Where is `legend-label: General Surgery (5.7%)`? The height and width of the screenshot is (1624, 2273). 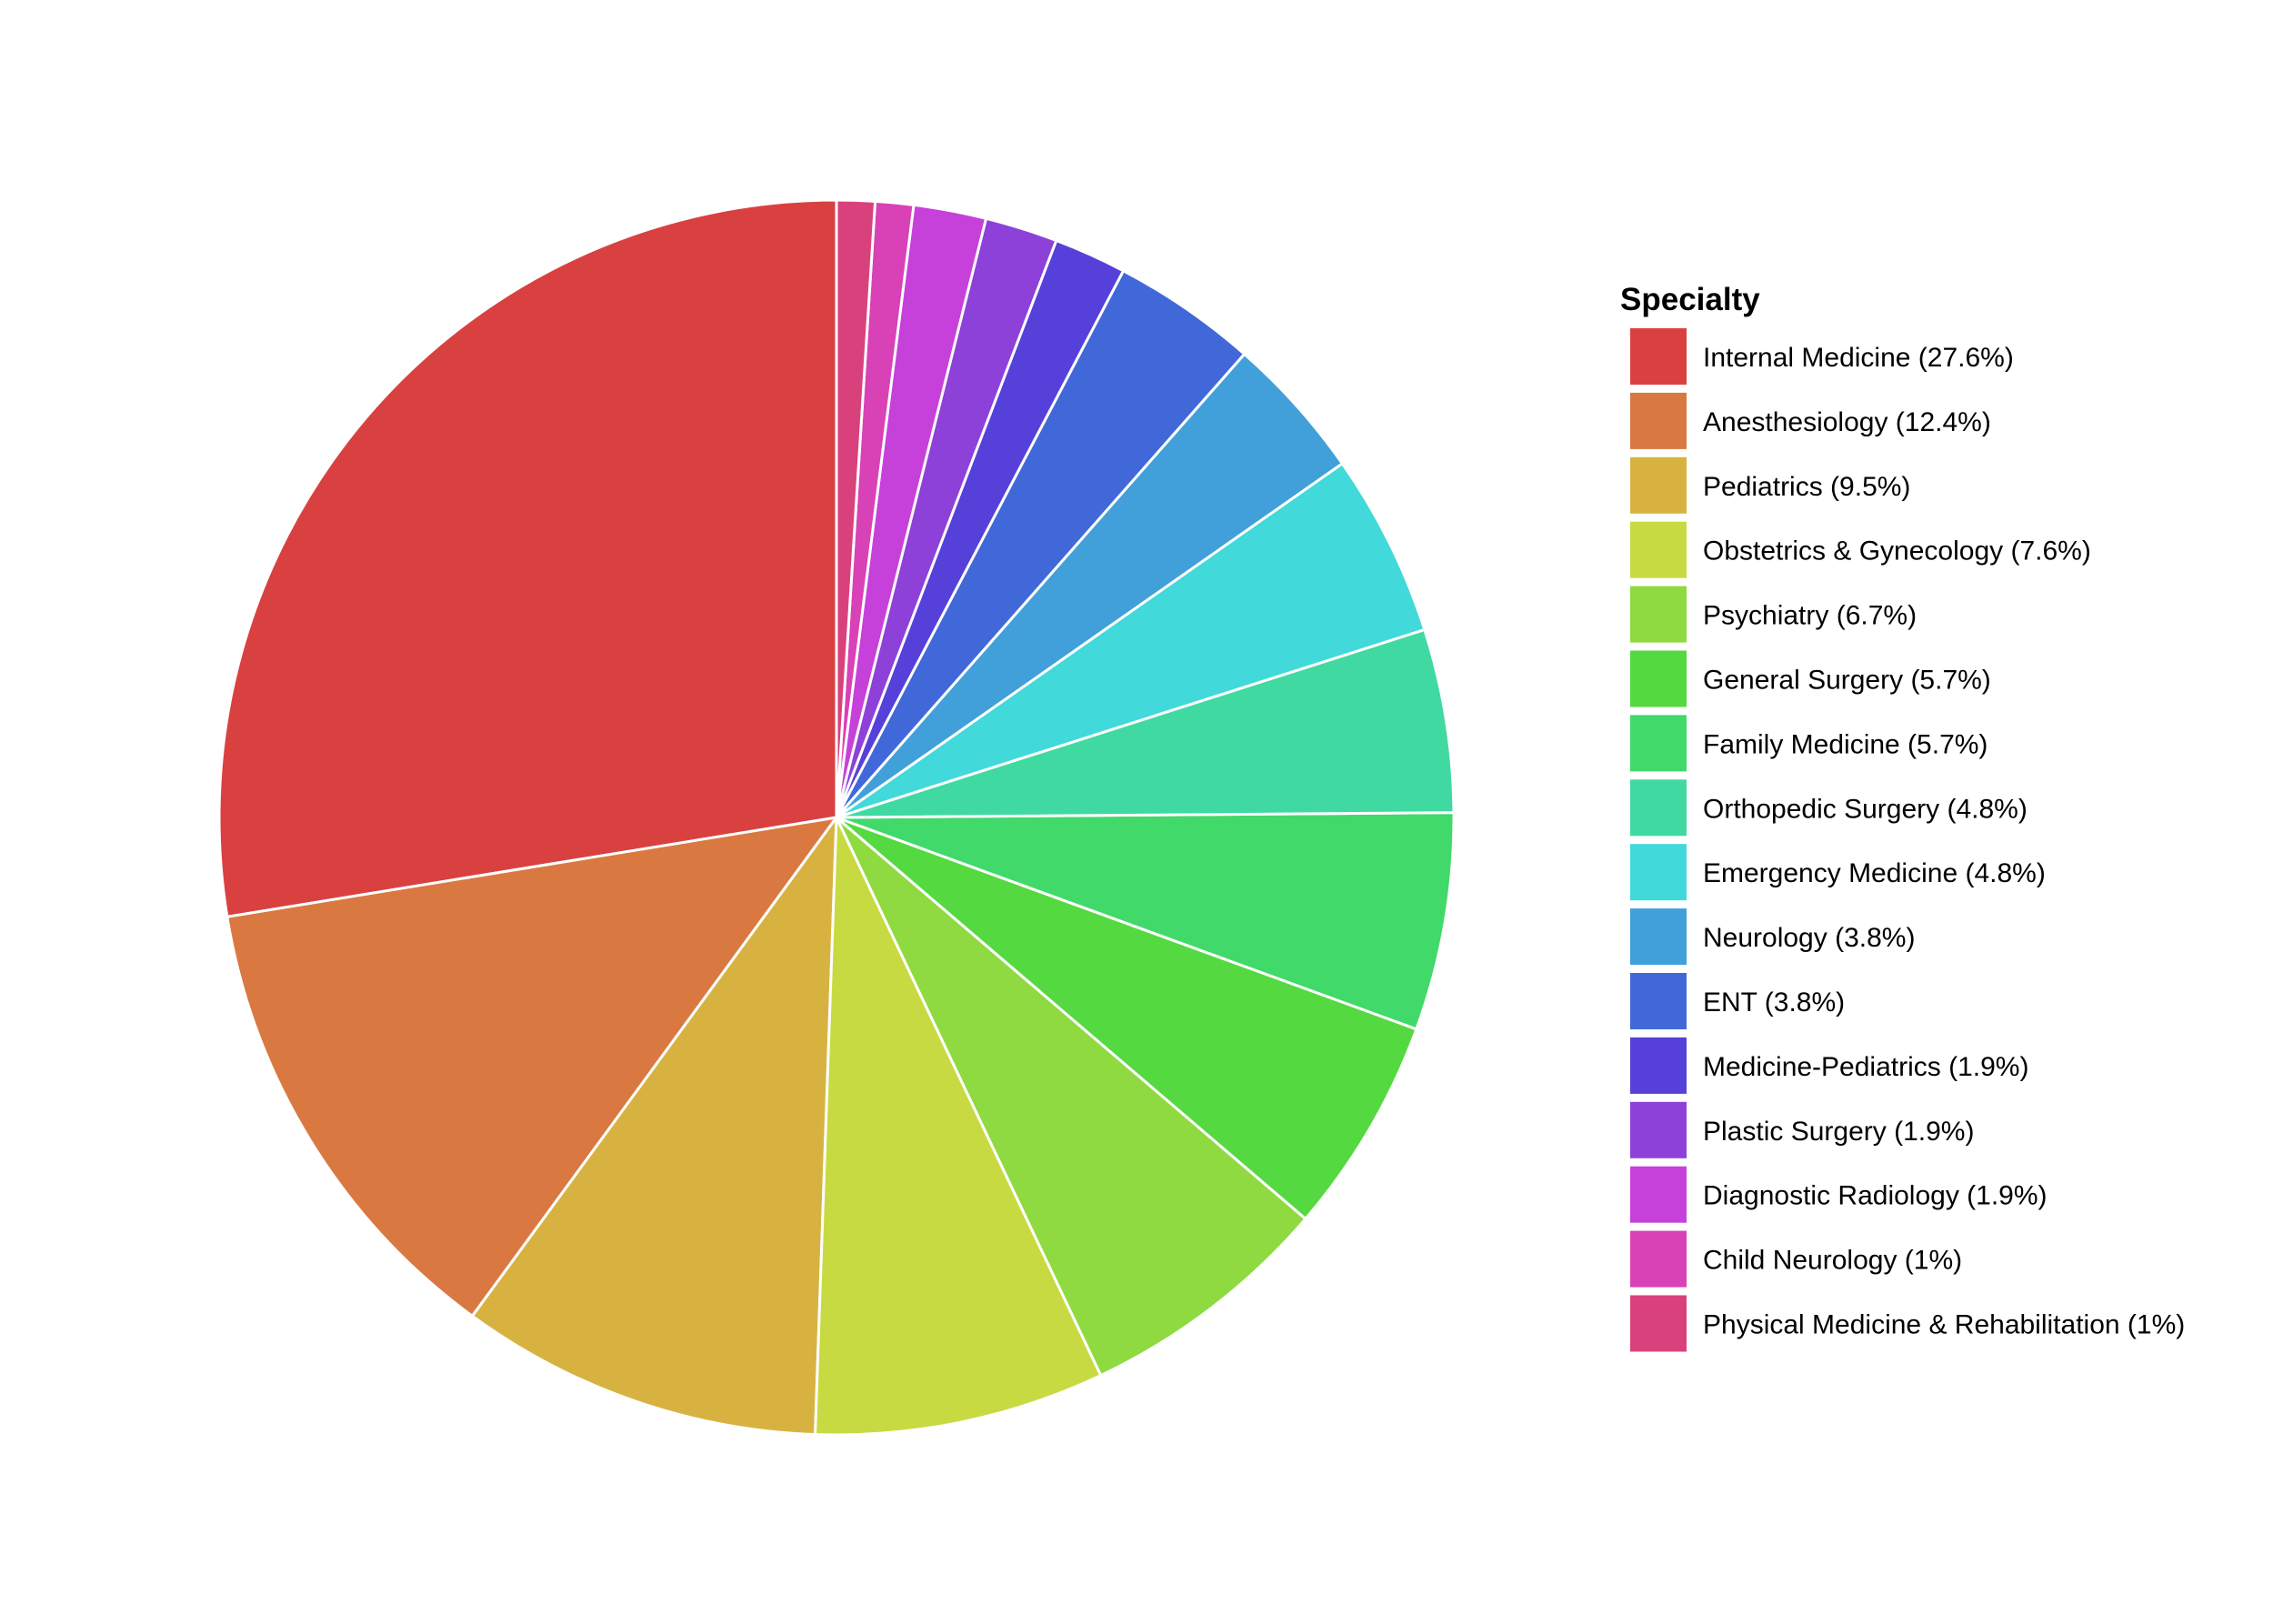 legend-label: General Surgery (5.7%) is located at coordinates (1847, 681).